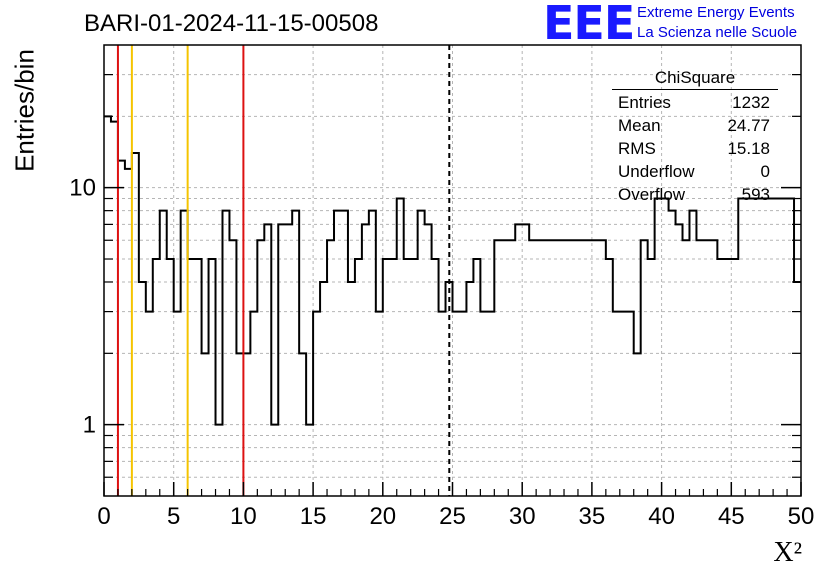 The width and height of the screenshot is (836, 572). What do you see at coordinates (695, 194) in the screenshot?
I see `stats-row-overflow: Overflow 593` at bounding box center [695, 194].